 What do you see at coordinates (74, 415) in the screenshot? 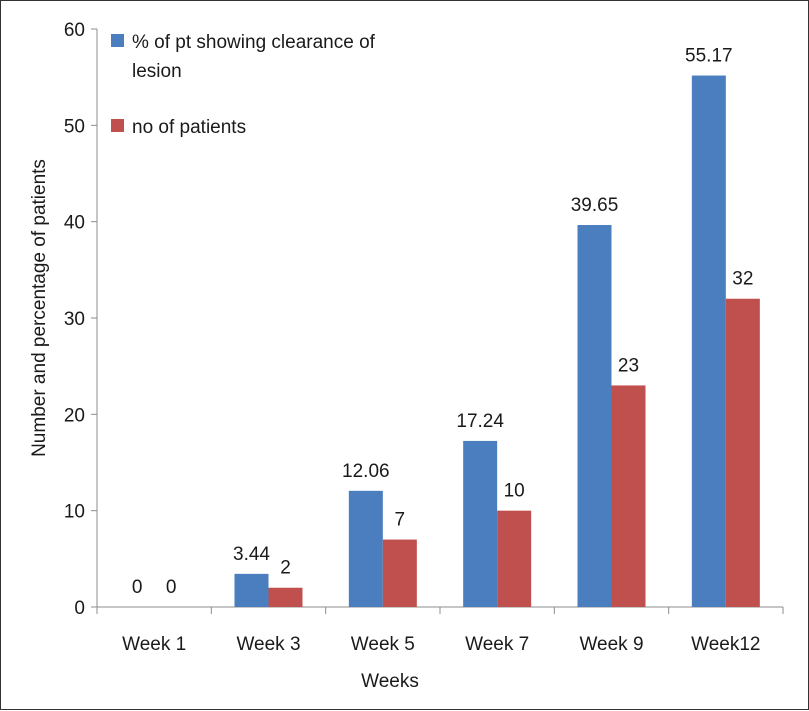
I see `y-tick-label: 20` at bounding box center [74, 415].